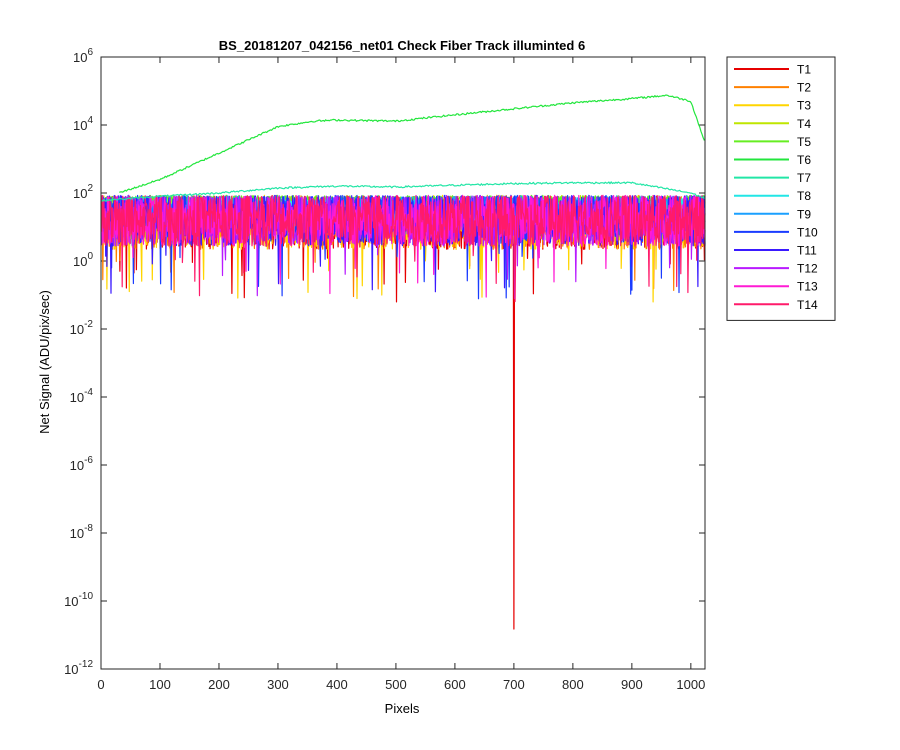 This screenshot has height=750, width=900. Describe the element at coordinates (807, 305) in the screenshot. I see `legend-label-t14: T14` at that location.